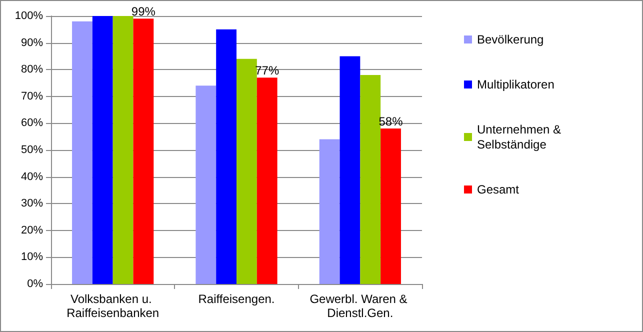 The height and width of the screenshot is (332, 643). Describe the element at coordinates (32, 150) in the screenshot. I see `y-tick-label: 50%` at that location.